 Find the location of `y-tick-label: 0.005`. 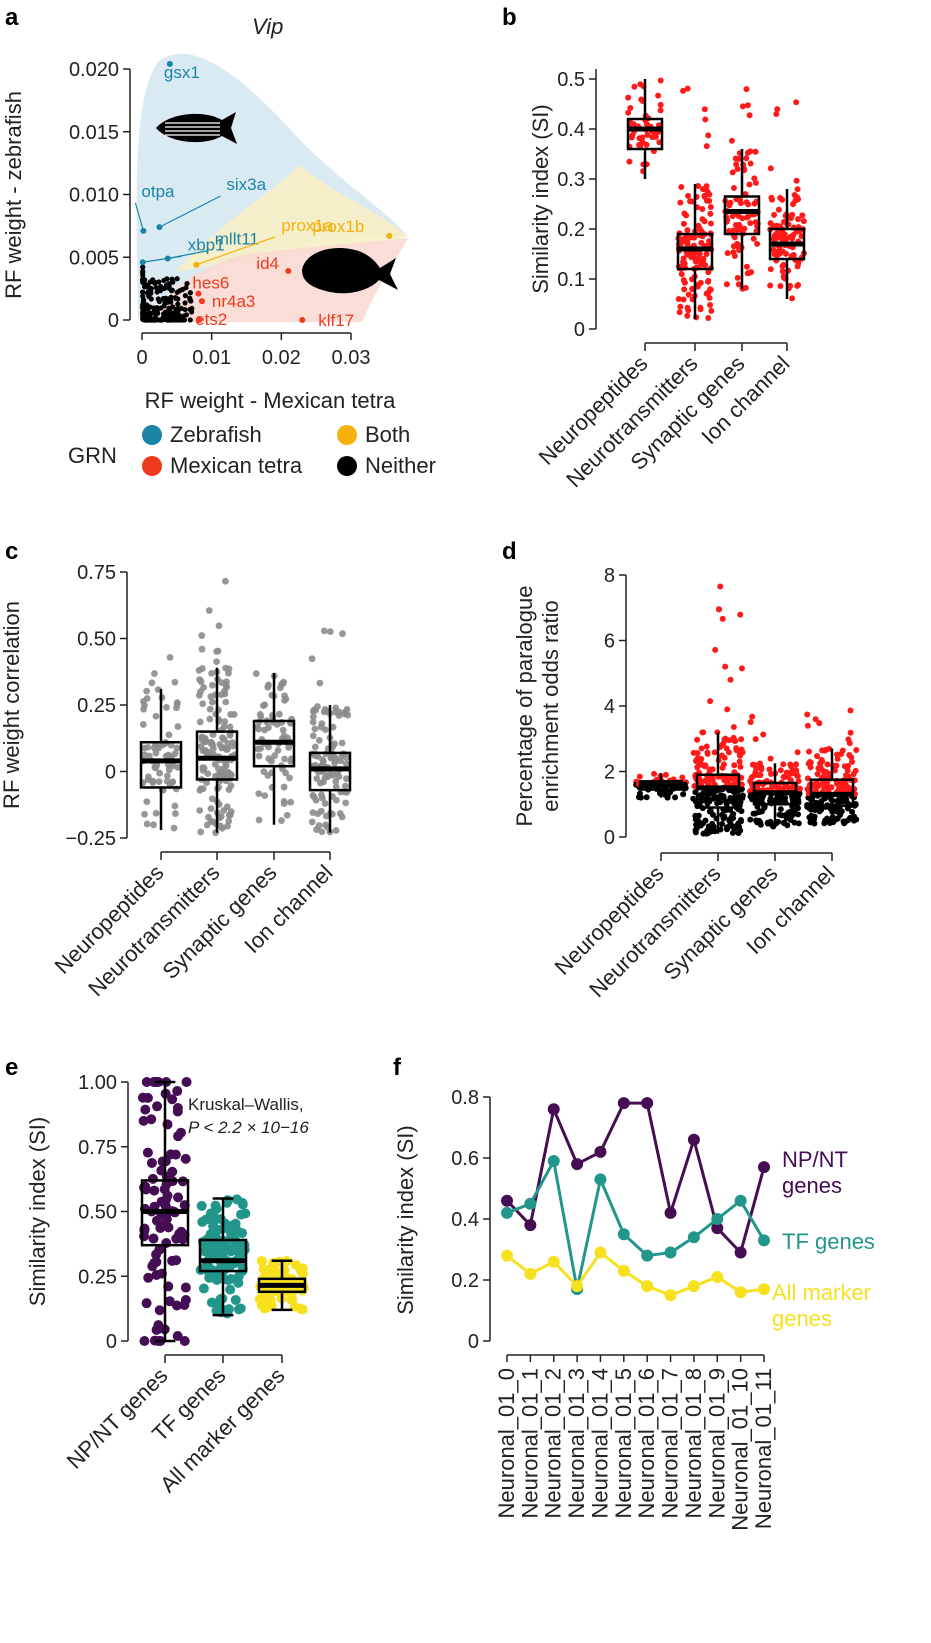

y-tick-label: 0.005 is located at coordinates (94, 258).